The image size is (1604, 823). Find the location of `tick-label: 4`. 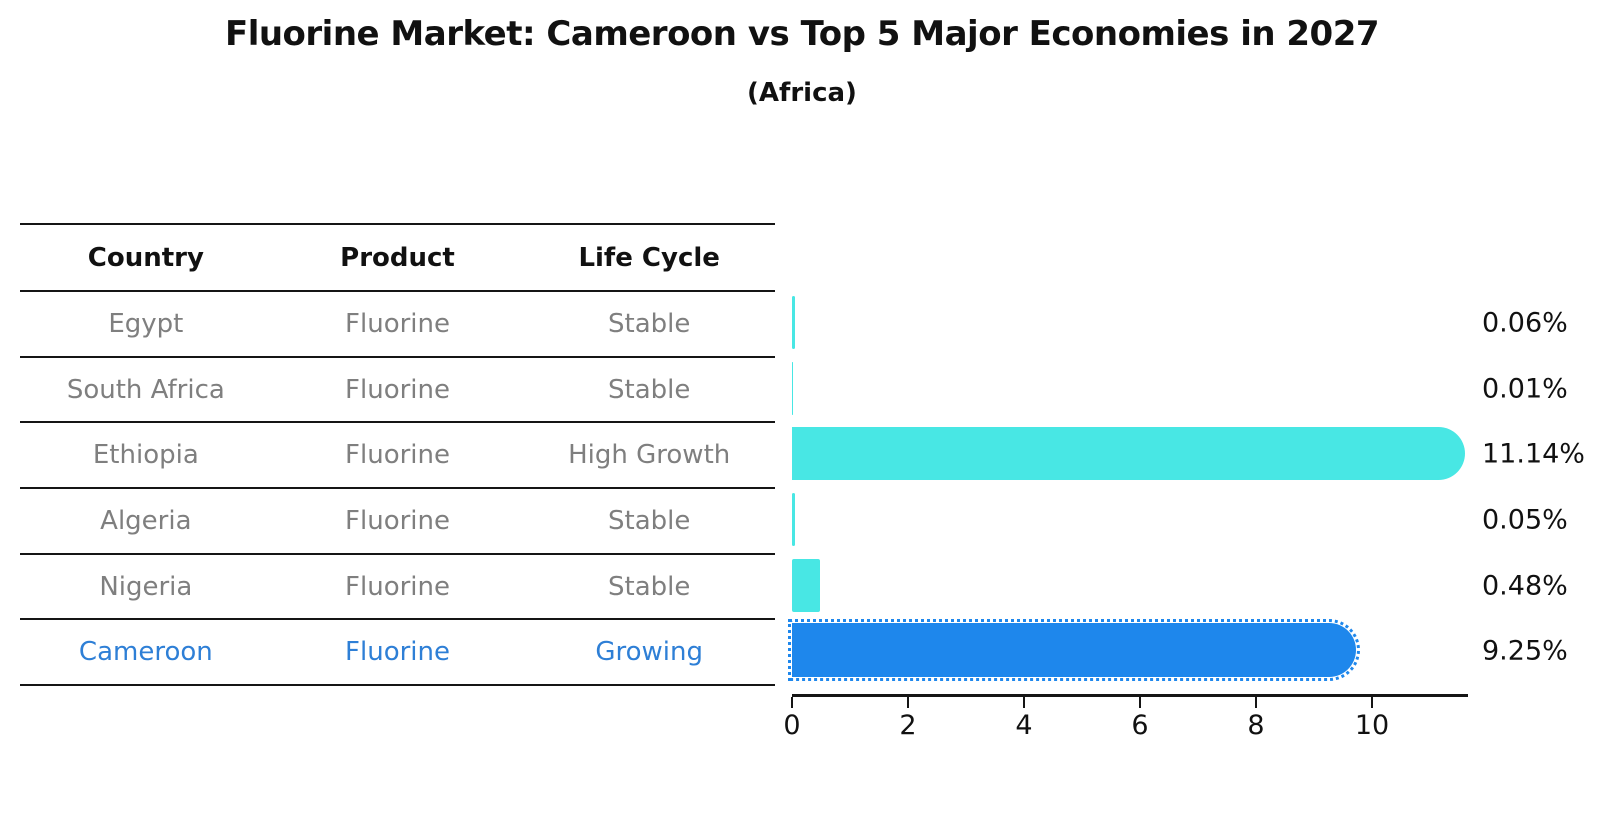

tick-label: 4 is located at coordinates (1024, 725).